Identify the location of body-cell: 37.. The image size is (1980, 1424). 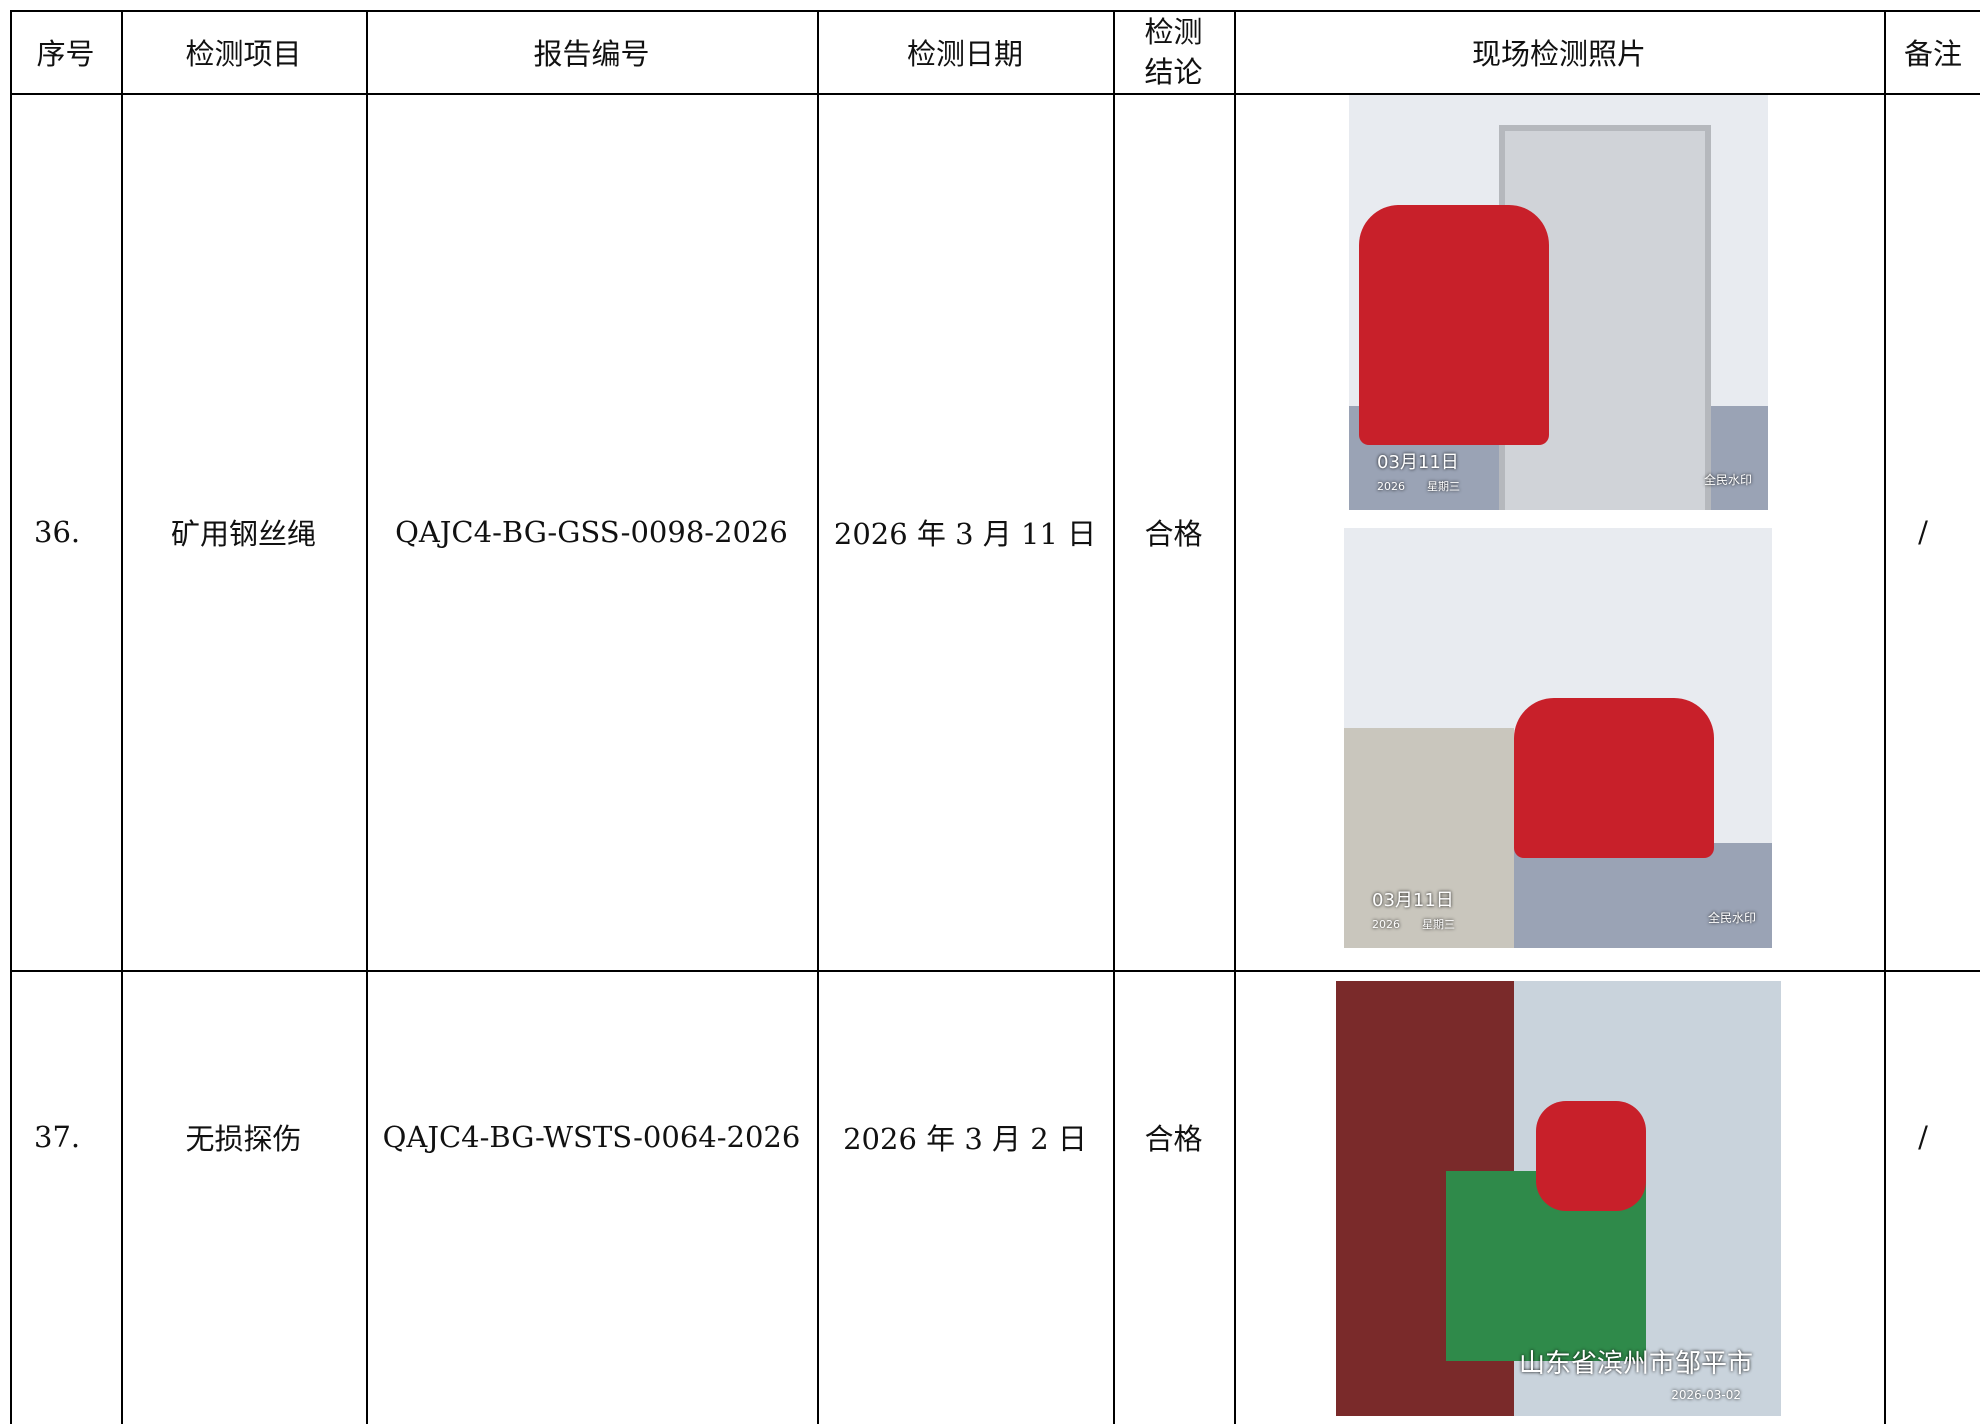
(65, 1137).